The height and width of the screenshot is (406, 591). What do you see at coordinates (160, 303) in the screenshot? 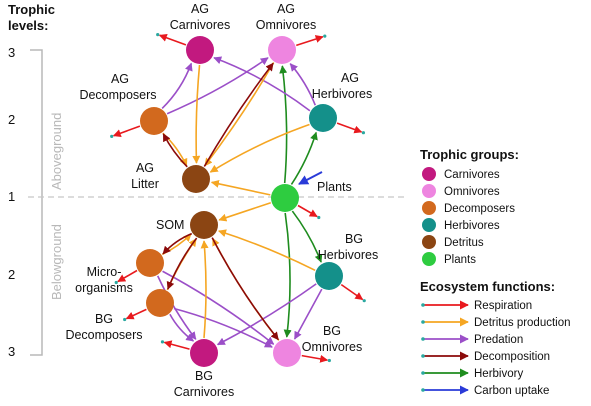
I see `node-bg-decomposers` at bounding box center [160, 303].